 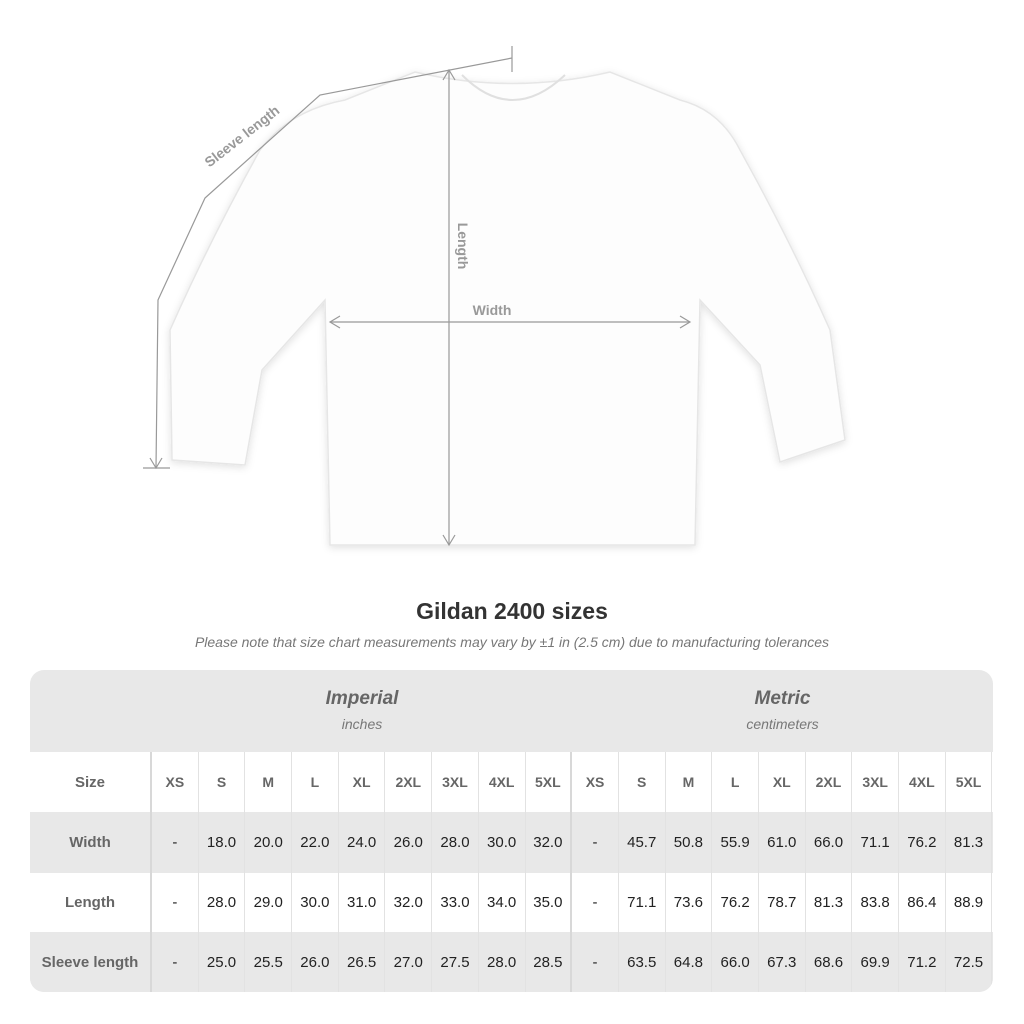 What do you see at coordinates (549, 902) in the screenshot?
I see `table-cell-imperial: 35.0` at bounding box center [549, 902].